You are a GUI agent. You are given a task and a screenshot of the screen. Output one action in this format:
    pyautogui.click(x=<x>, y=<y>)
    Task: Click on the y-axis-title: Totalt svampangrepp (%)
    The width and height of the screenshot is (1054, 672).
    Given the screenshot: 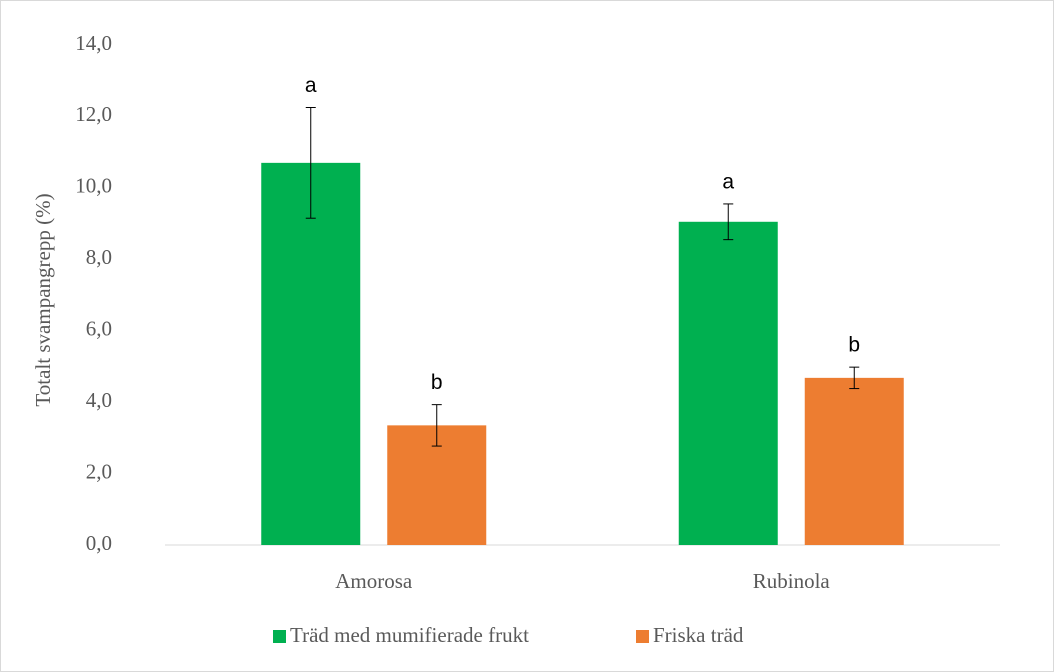 What is the action you would take?
    pyautogui.click(x=43, y=299)
    